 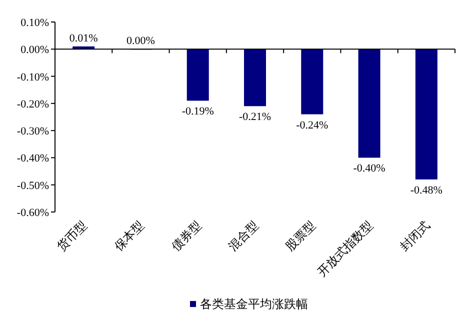 What do you see at coordinates (83, 38) in the screenshot?
I see `data-label: 0.01%` at bounding box center [83, 38].